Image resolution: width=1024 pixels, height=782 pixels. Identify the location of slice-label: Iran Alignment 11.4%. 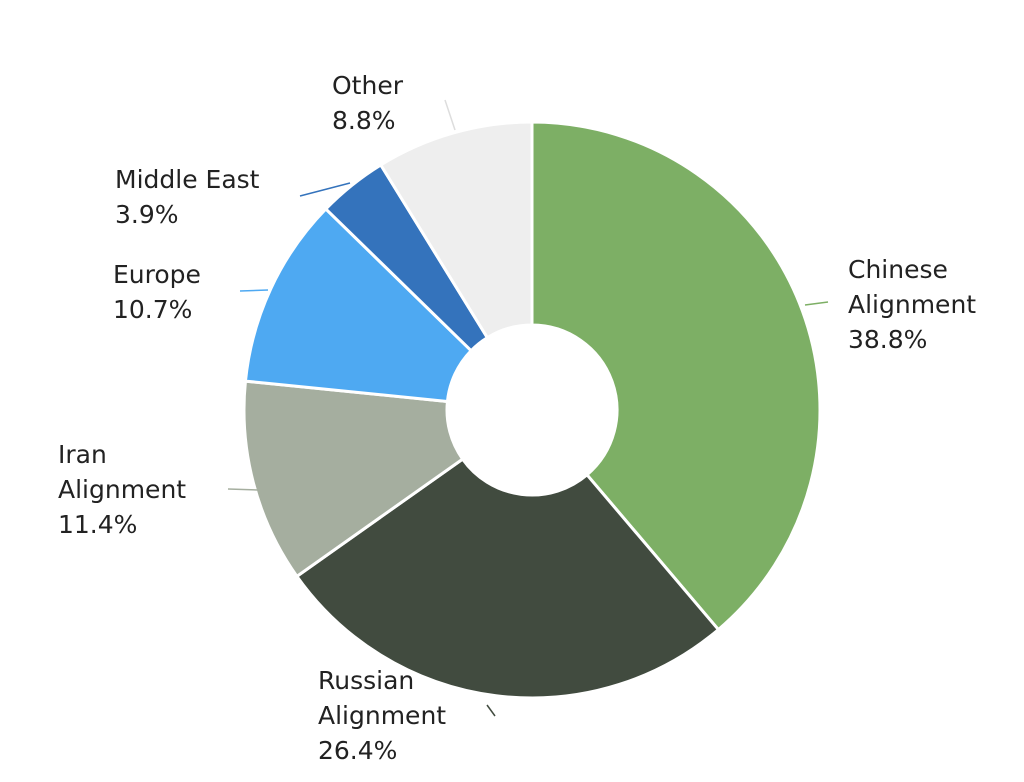
(143, 489).